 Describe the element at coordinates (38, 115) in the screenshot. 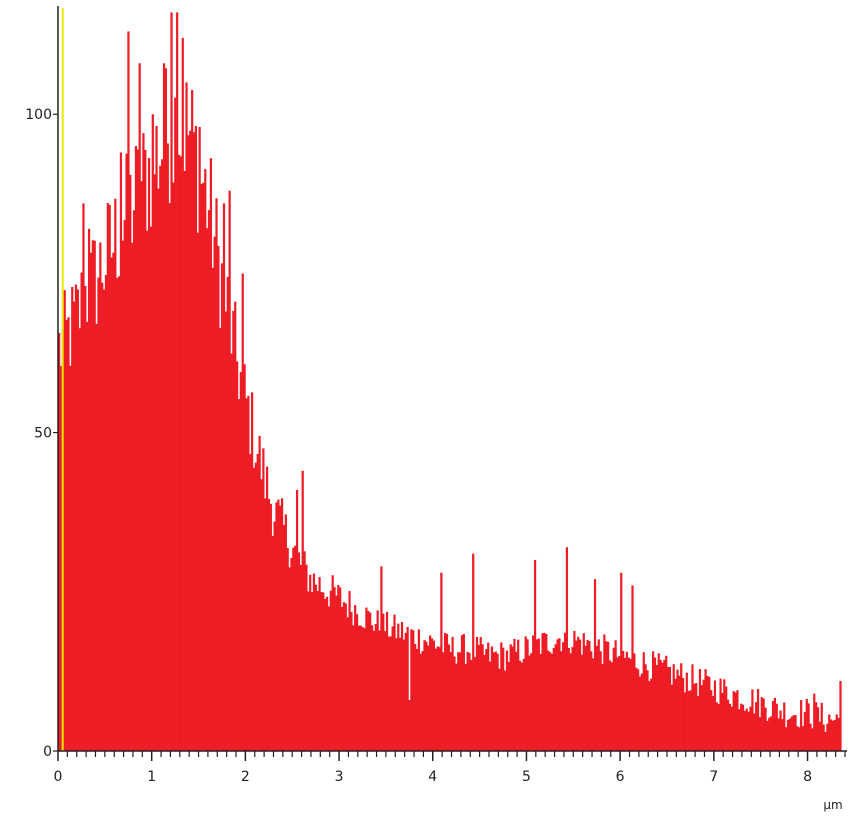

I see `y-tick-label: 100` at that location.